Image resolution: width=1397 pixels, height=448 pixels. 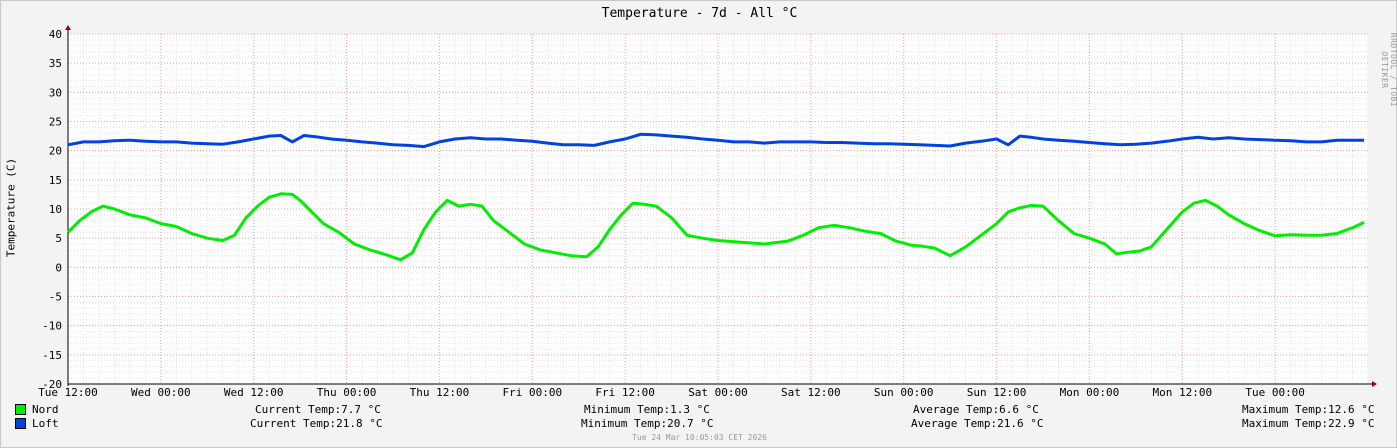 What do you see at coordinates (1374, 384) in the screenshot?
I see `x-axis-arrow` at bounding box center [1374, 384].